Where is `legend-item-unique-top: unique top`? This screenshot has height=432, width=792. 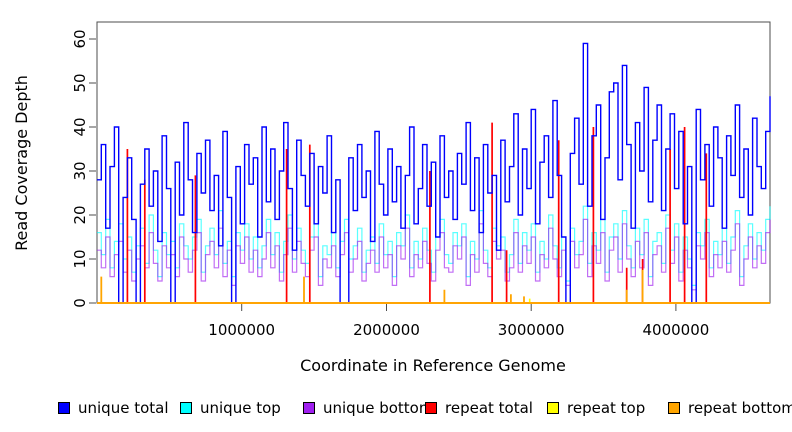 legend-item-unique-top: unique top is located at coordinates (230, 408).